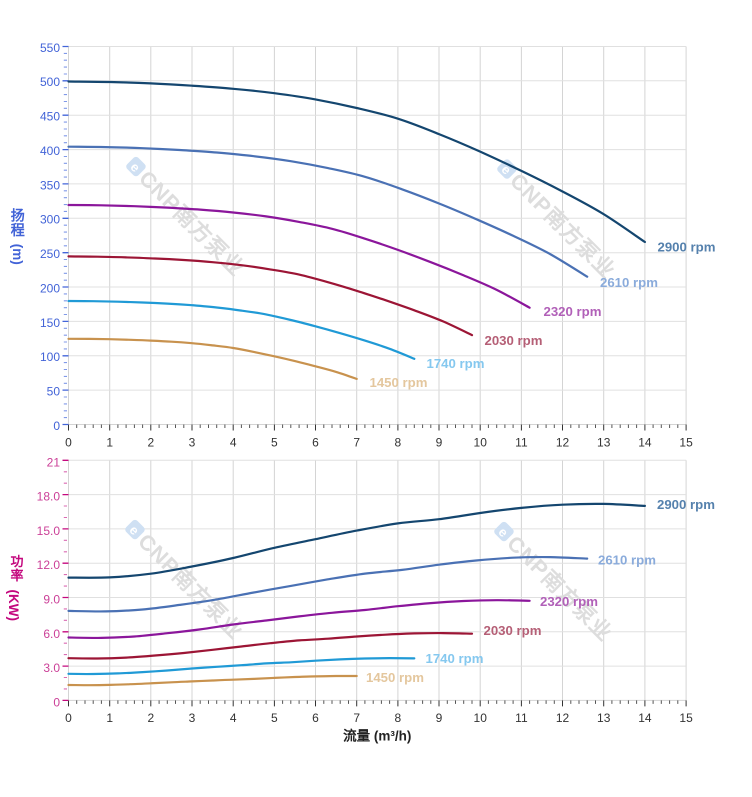 The width and height of the screenshot is (752, 797). Describe the element at coordinates (50, 48) in the screenshot. I see `svg-text: 550` at that location.